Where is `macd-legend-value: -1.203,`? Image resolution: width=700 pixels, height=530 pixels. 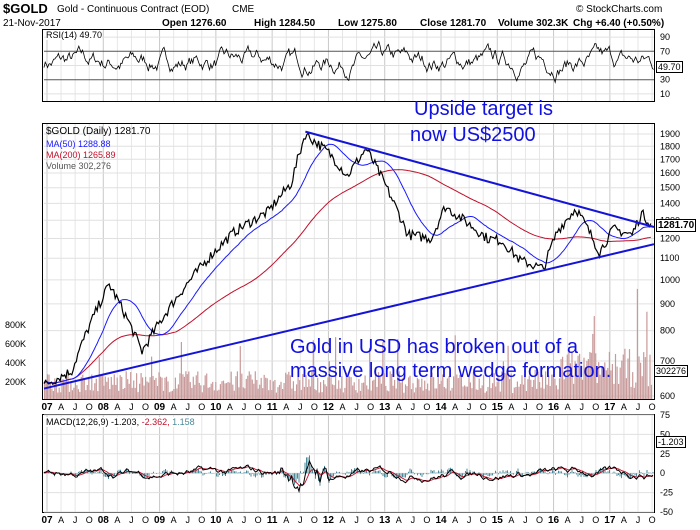
macd-legend-value: -1.203, is located at coordinates (125, 422).